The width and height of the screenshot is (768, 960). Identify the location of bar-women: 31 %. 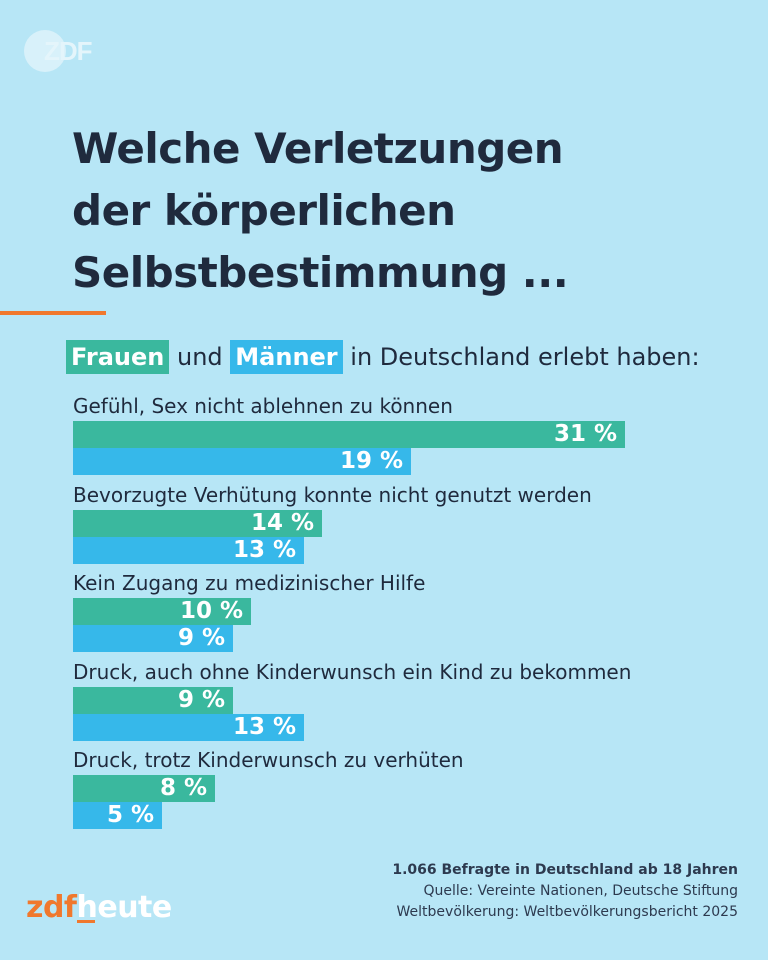
(349, 434).